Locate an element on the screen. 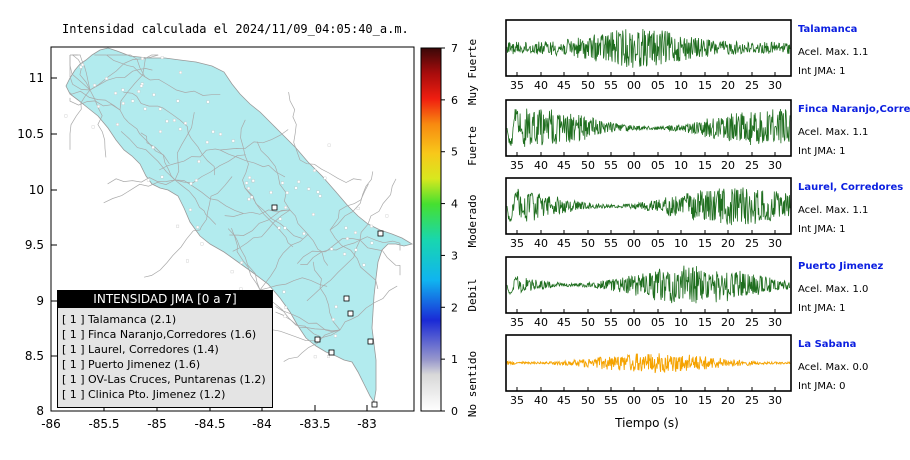 The height and width of the screenshot is (460, 910). map-y-tick-label: 8.5 is located at coordinates (34, 356).